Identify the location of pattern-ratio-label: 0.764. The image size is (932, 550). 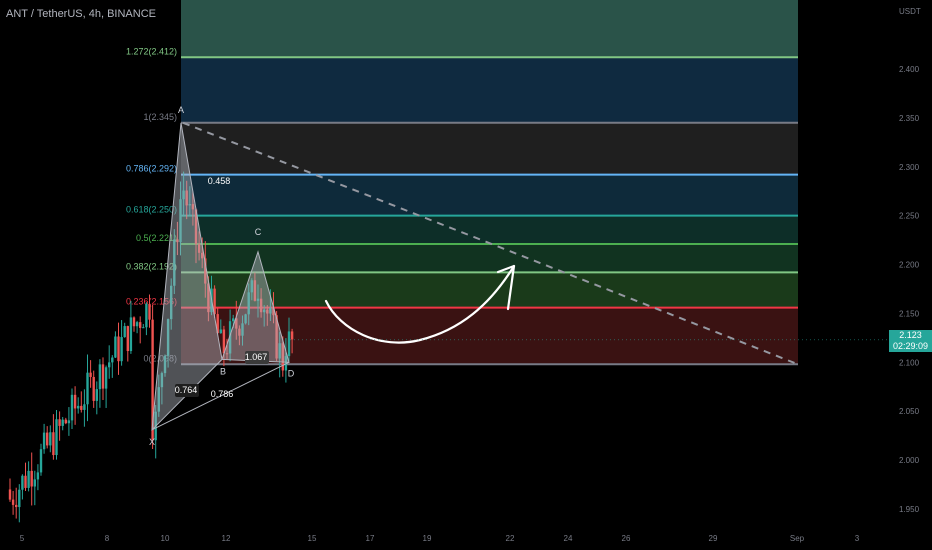
(186, 390).